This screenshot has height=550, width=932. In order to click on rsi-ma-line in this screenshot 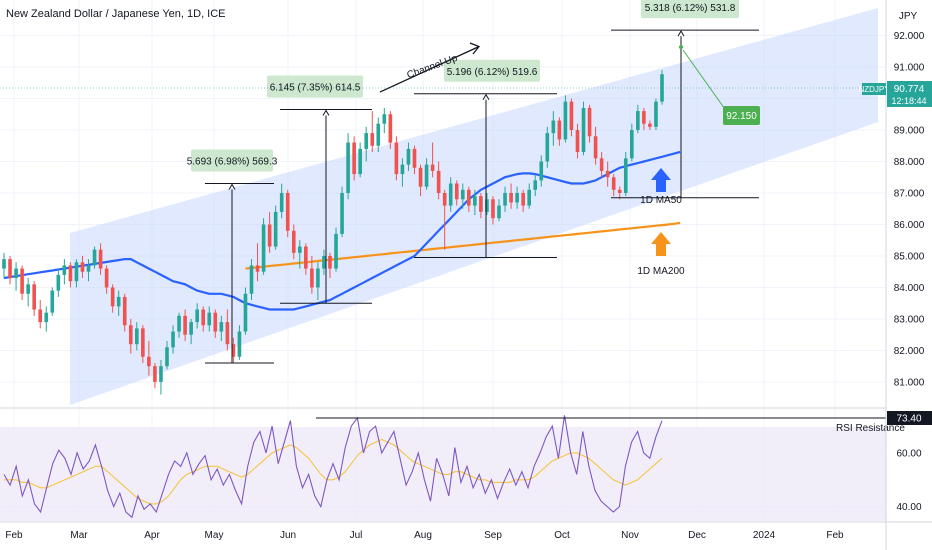, I will do `click(333, 471)`.